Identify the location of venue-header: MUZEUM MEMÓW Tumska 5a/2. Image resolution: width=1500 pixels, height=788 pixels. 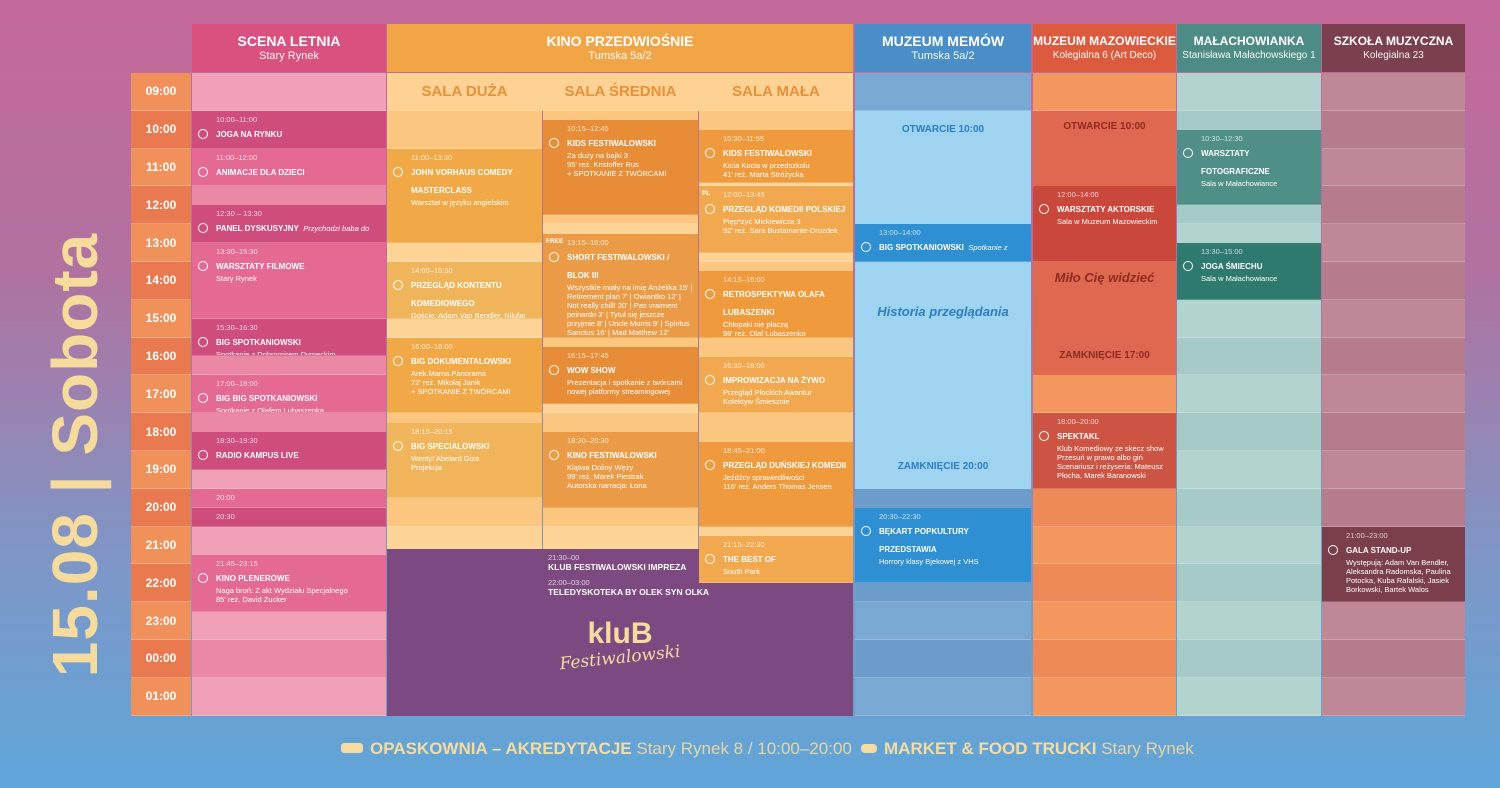
(943, 48).